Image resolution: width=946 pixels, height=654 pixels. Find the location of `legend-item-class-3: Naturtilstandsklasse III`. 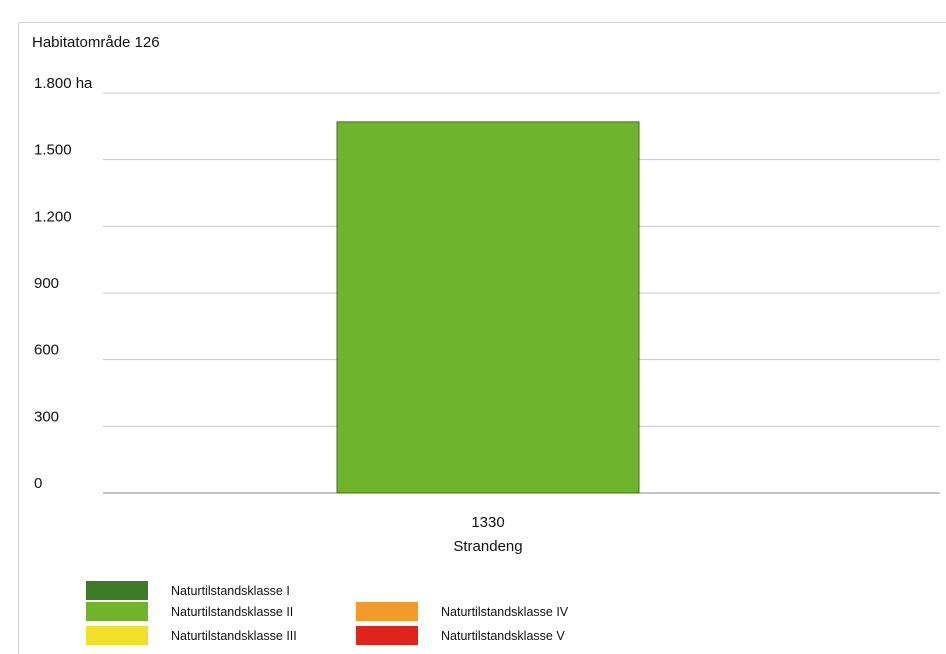

legend-item-class-3: Naturtilstandsklasse III is located at coordinates (191, 635).